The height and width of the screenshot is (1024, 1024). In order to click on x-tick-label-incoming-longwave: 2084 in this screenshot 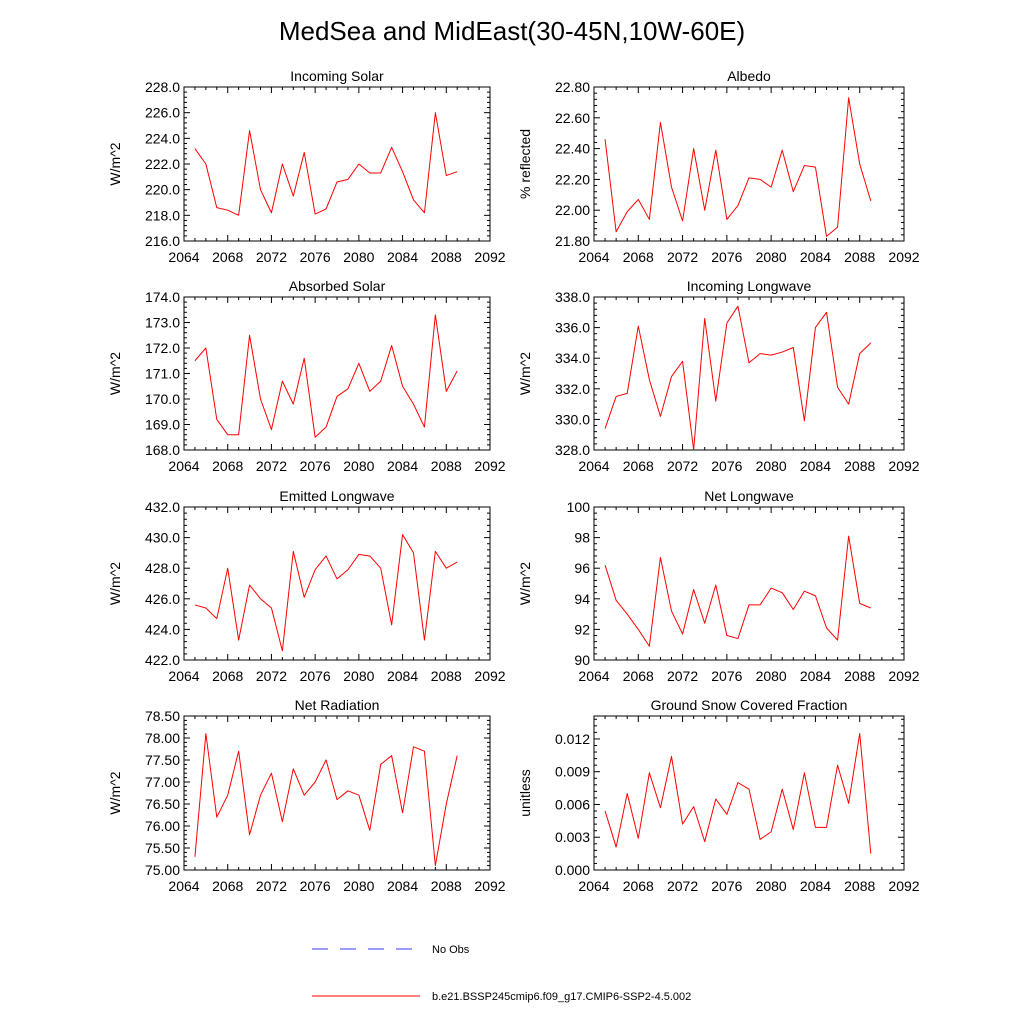, I will do `click(815, 466)`.